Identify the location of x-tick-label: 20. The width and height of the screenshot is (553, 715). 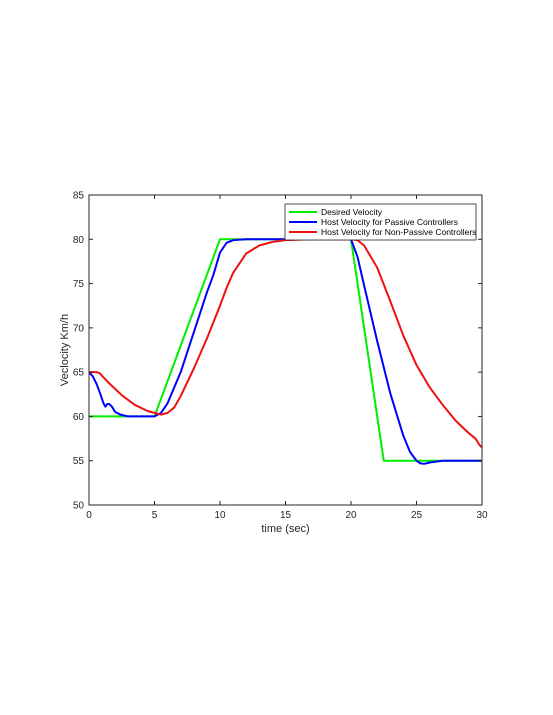
(351, 515).